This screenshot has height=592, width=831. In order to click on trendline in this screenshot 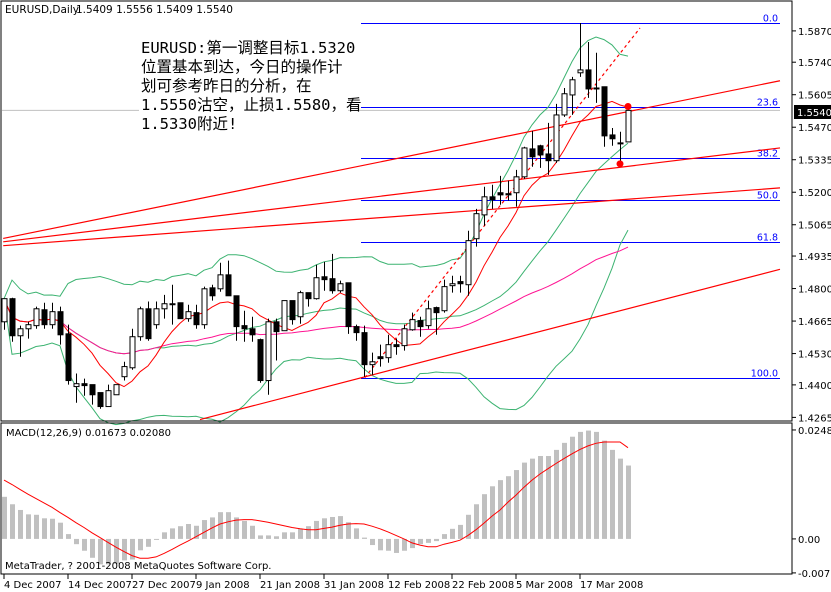, I will do `click(392, 217)`.